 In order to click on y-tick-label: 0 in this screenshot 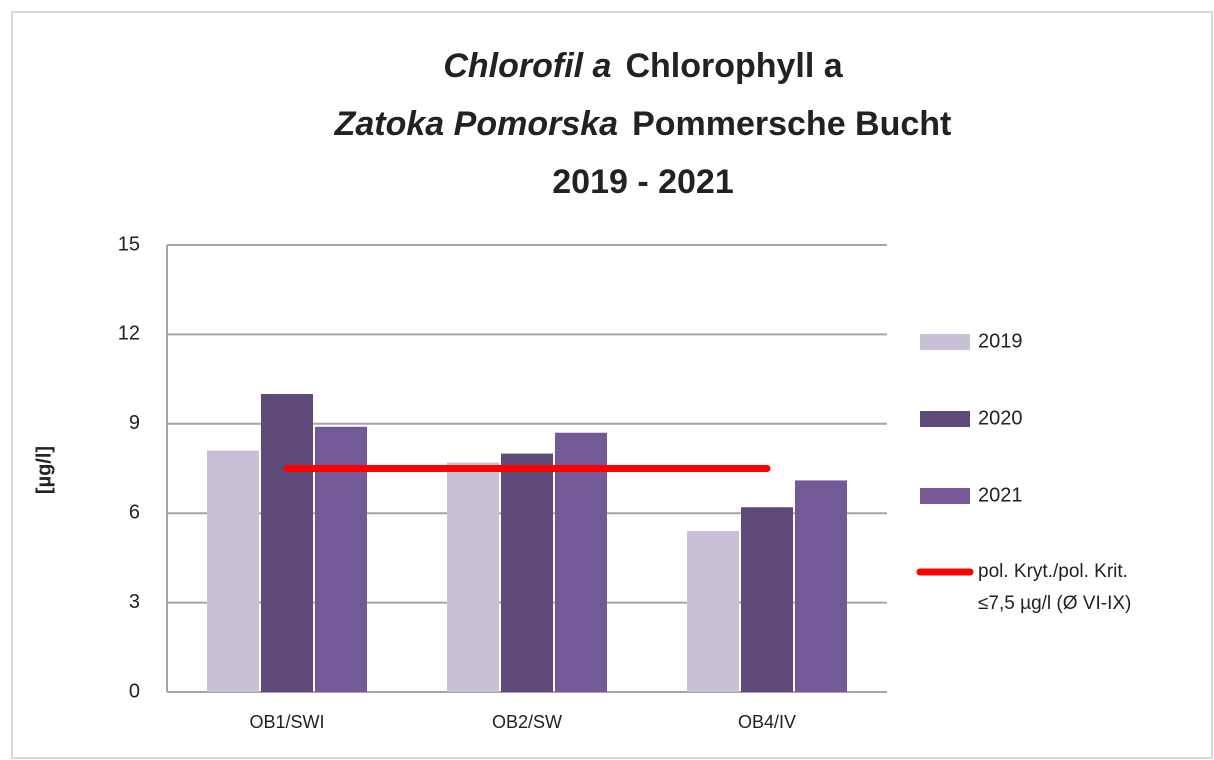, I will do `click(134, 691)`.